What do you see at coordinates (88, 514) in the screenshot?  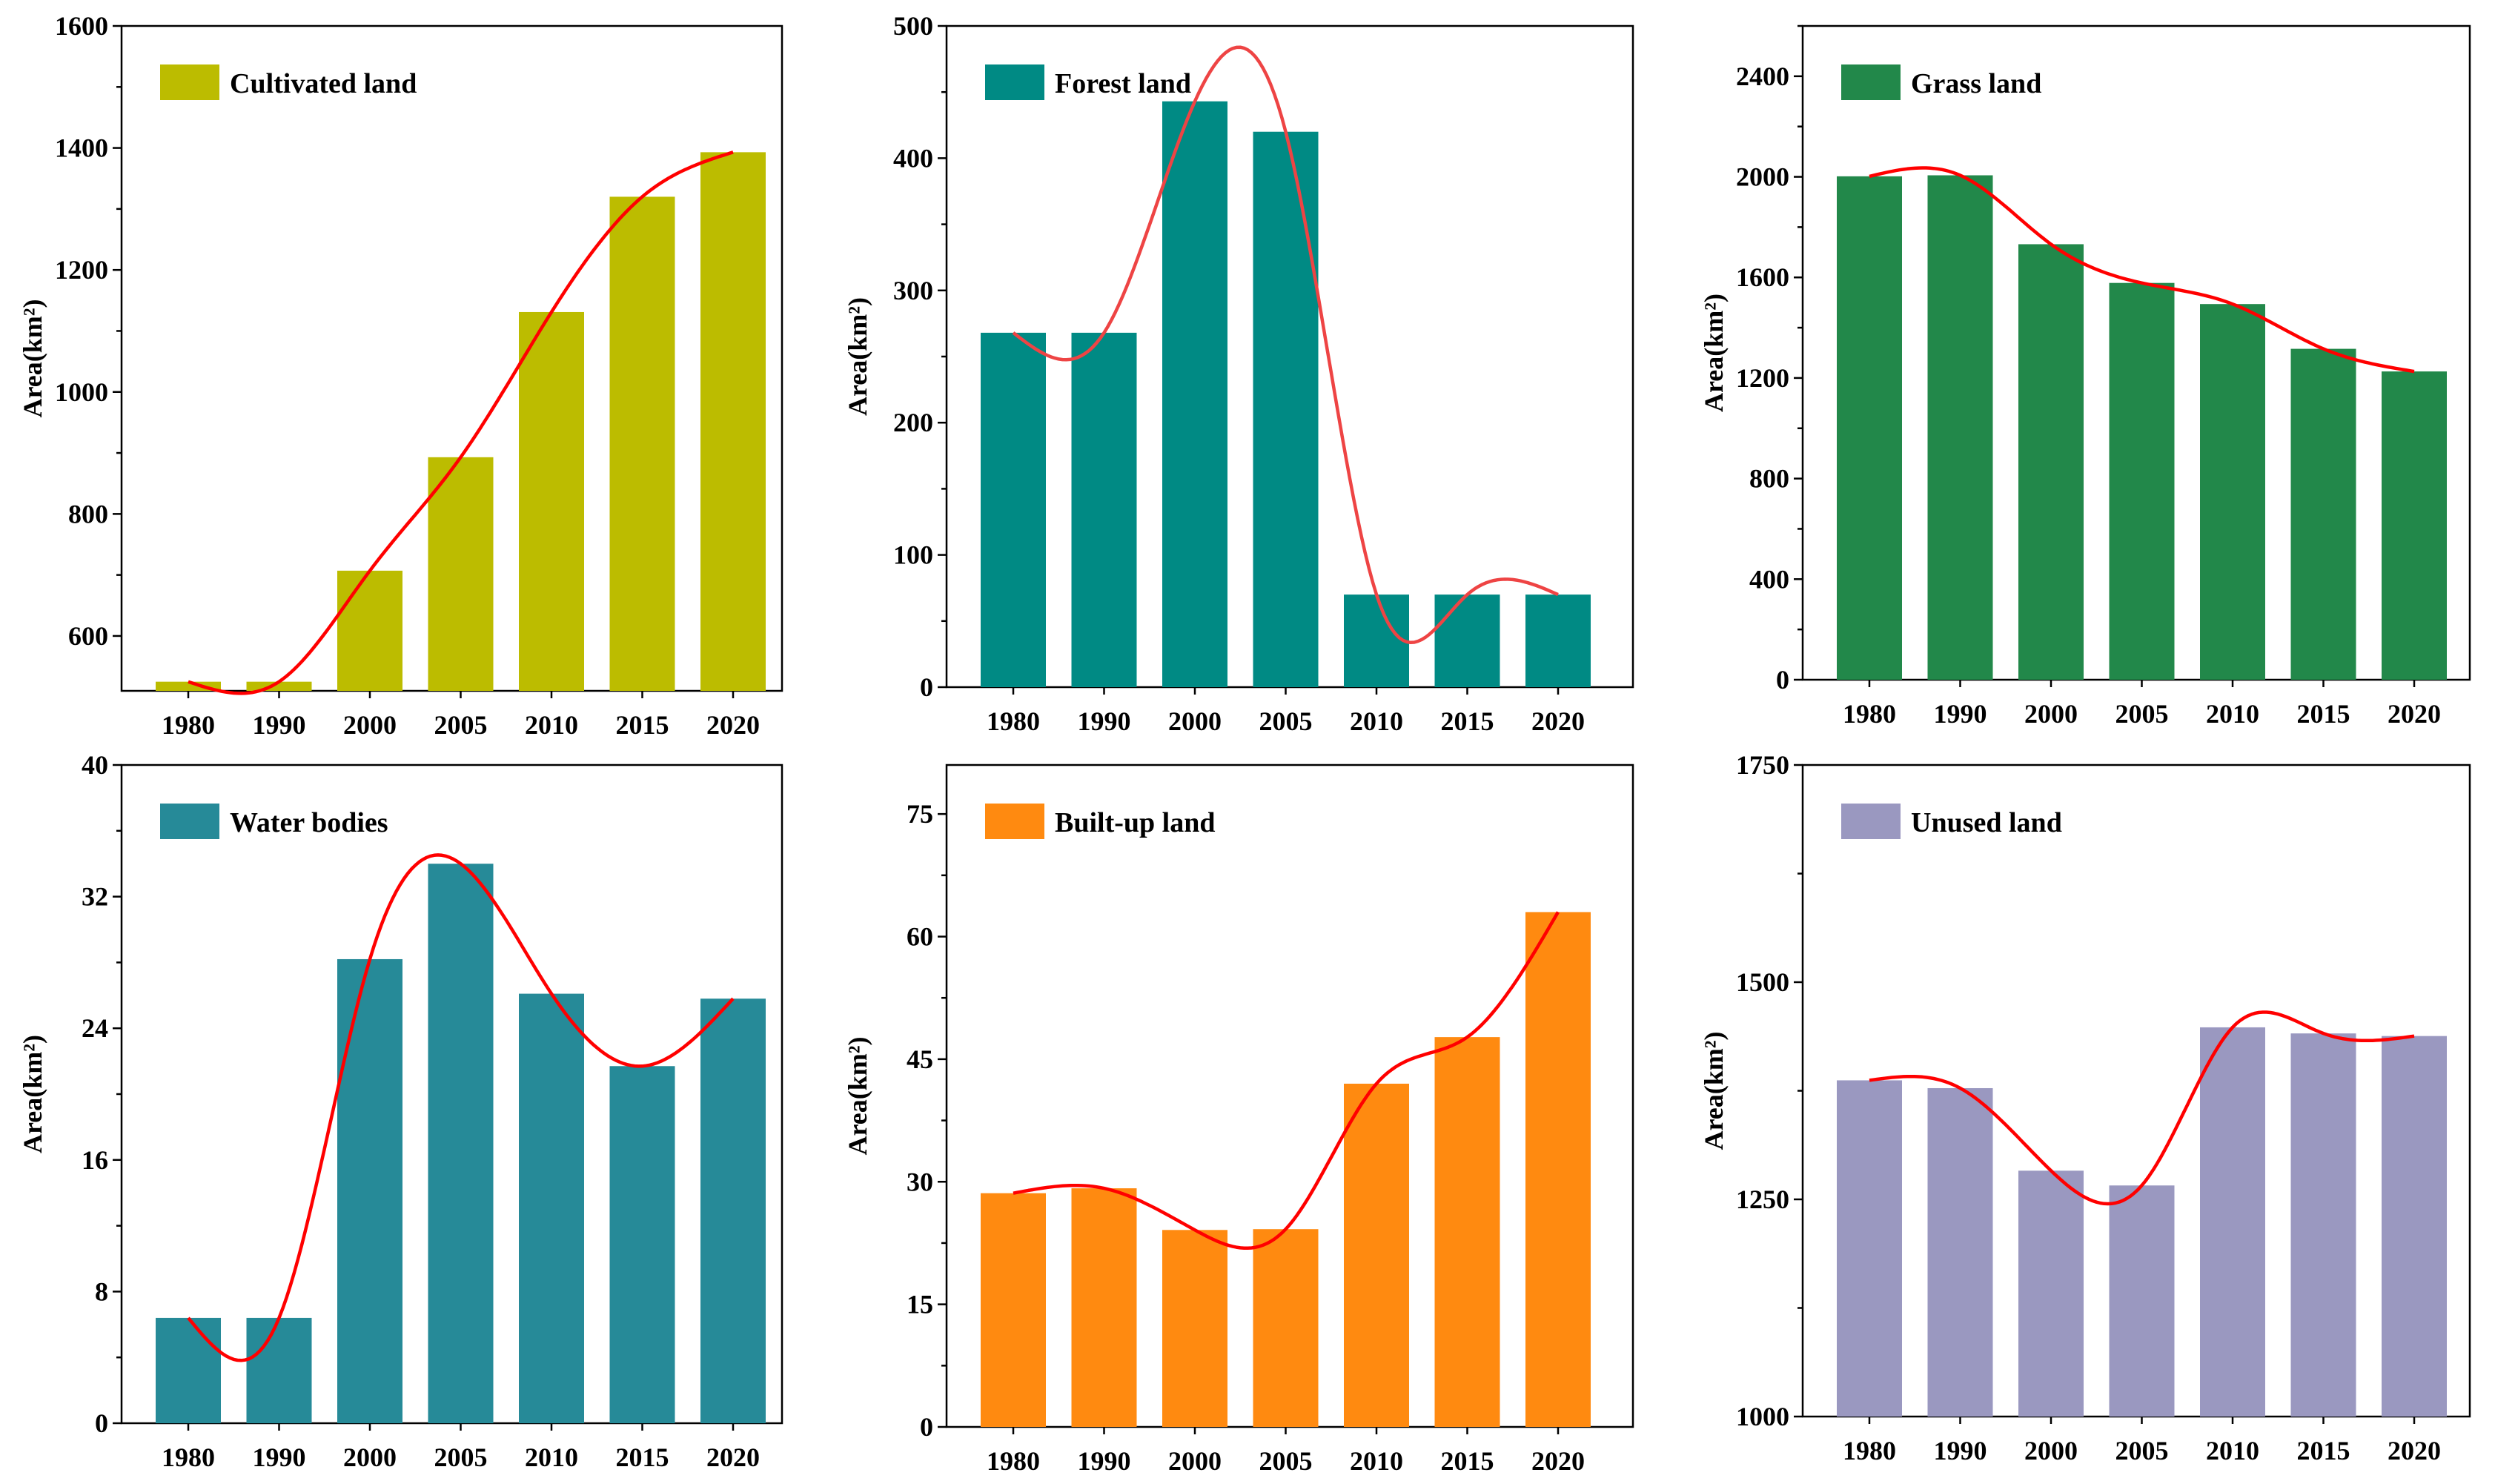 I see `y-tick-label: 800` at bounding box center [88, 514].